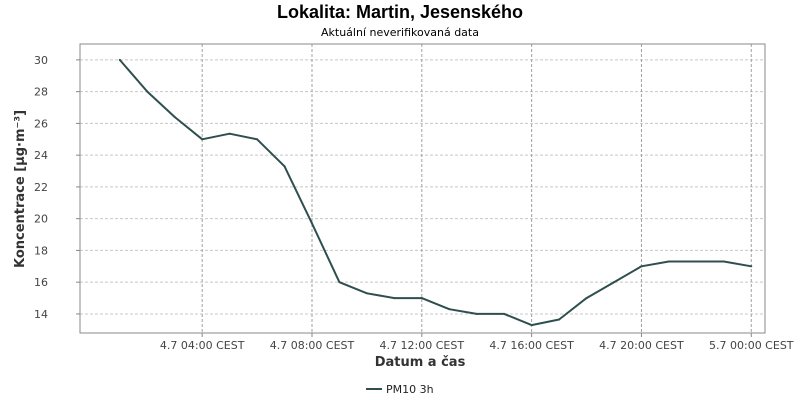  I want to click on legend: PM10 3h, so click(400, 389).